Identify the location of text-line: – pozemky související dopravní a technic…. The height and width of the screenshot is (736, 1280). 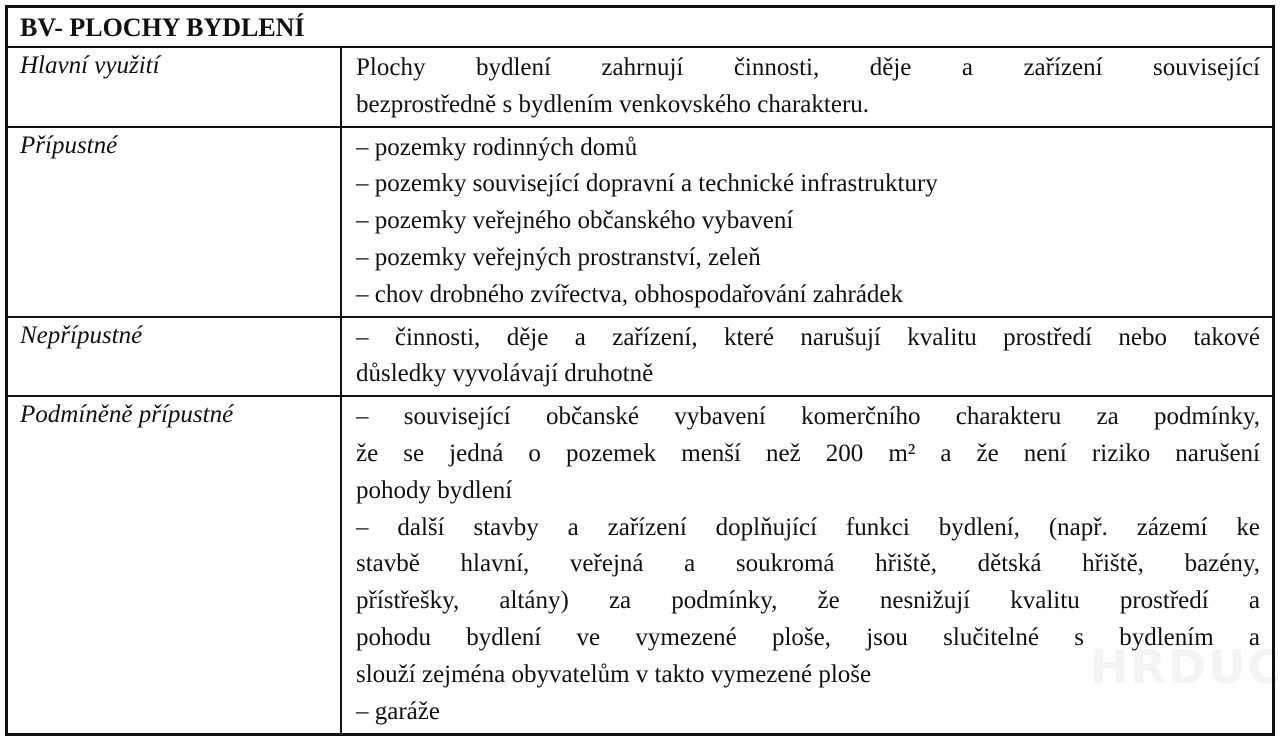
(647, 184).